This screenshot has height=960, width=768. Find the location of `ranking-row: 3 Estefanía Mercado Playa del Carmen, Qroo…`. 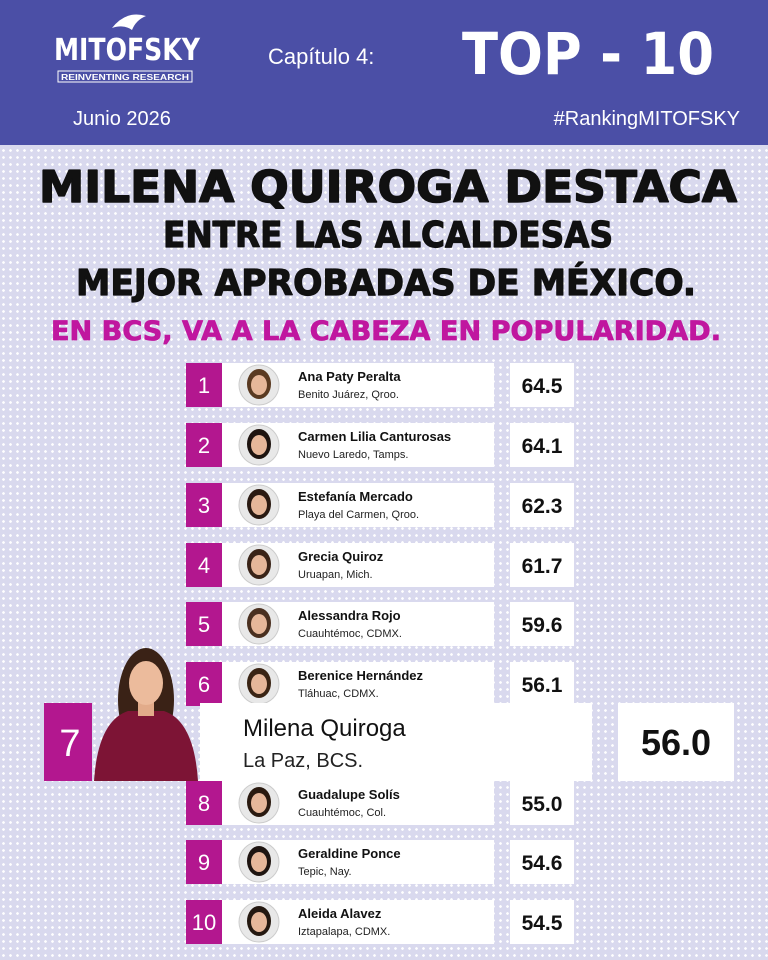

ranking-row: 3 Estefanía Mercado Playa del Carmen, Qroo… is located at coordinates (380, 505).